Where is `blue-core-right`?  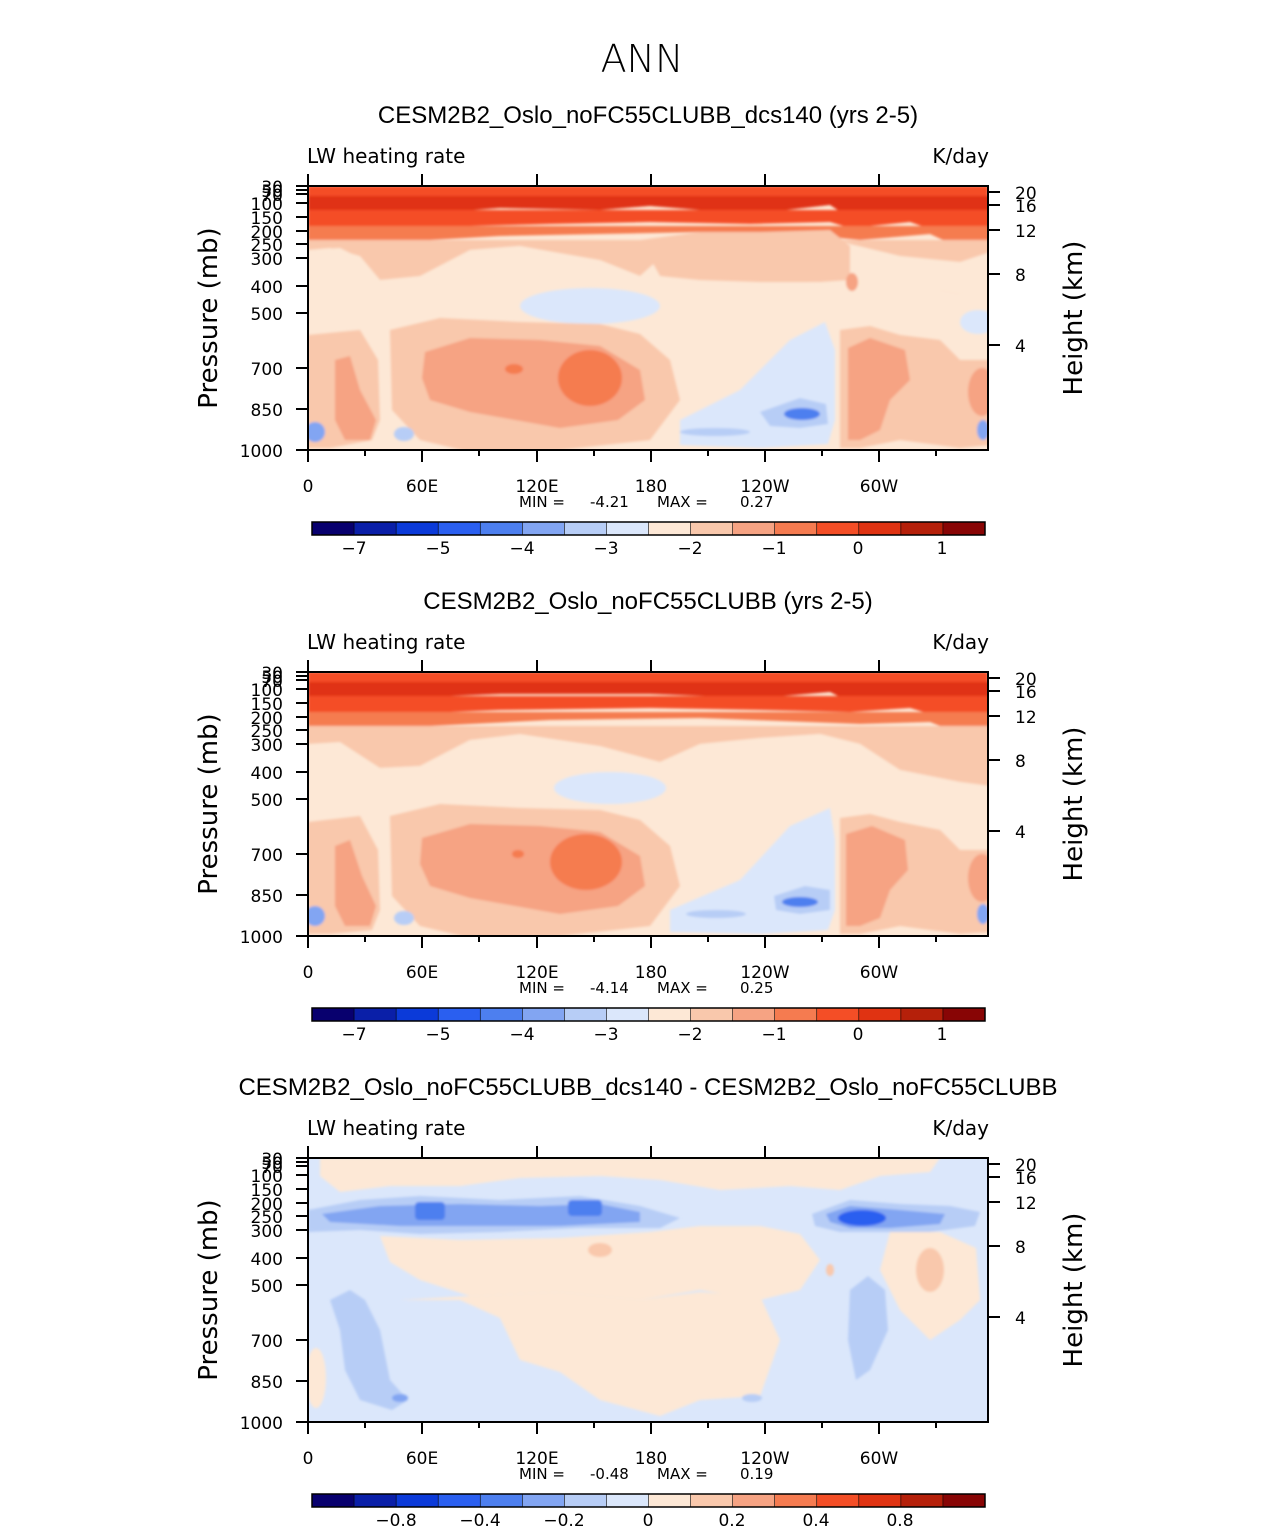 blue-core-right is located at coordinates (862, 1218).